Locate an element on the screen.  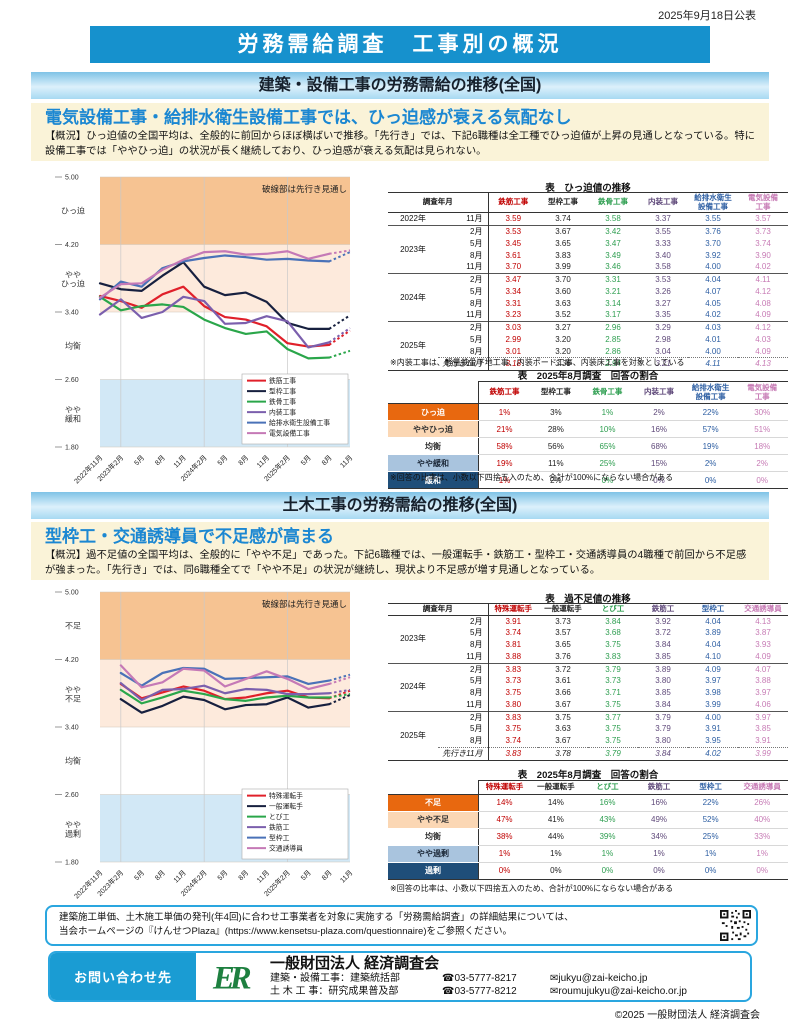
value-cell: 4.07 is located at coordinates (713, 291).